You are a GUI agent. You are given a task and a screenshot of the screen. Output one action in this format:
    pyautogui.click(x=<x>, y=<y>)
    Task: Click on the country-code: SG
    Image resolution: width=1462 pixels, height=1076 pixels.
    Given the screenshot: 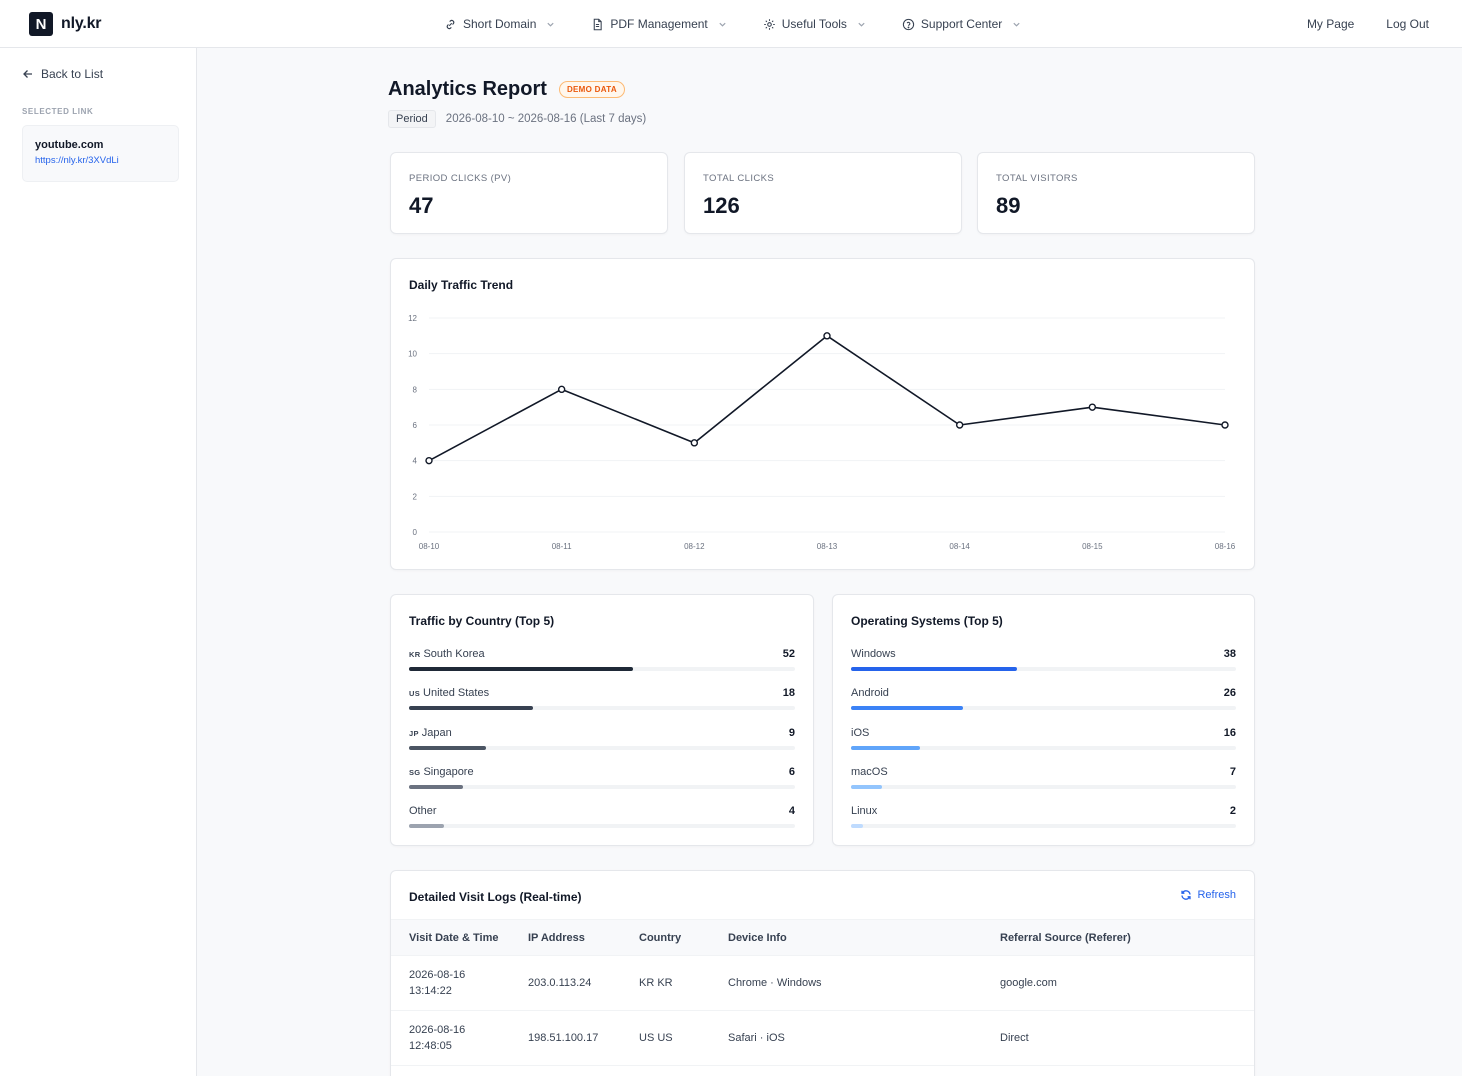 What is the action you would take?
    pyautogui.click(x=415, y=772)
    